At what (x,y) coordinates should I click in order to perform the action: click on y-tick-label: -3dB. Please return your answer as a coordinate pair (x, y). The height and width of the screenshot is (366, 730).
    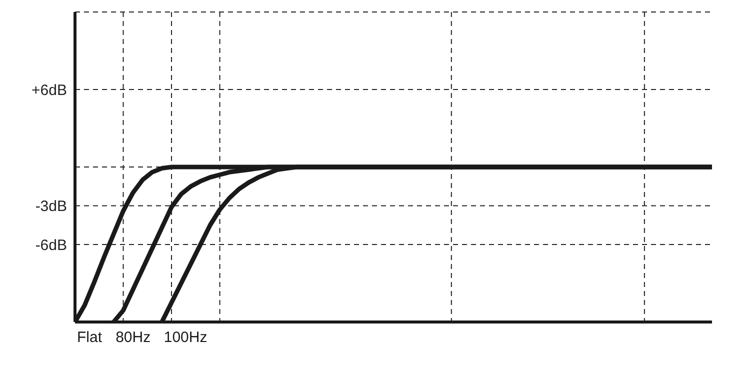
    Looking at the image, I should click on (51, 207).